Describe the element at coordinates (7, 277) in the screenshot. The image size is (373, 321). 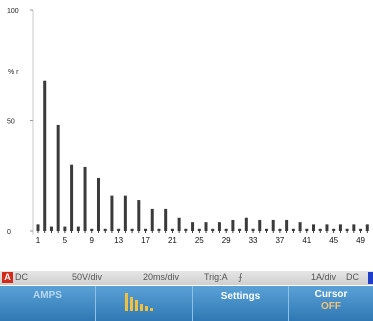
I see `channel-a-badge: A` at that location.